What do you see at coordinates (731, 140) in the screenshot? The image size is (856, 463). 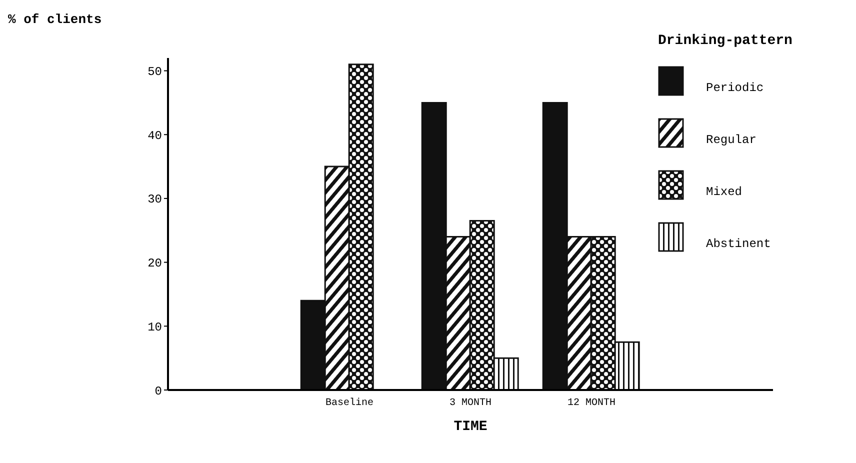 I see `legend-label: Regular` at bounding box center [731, 140].